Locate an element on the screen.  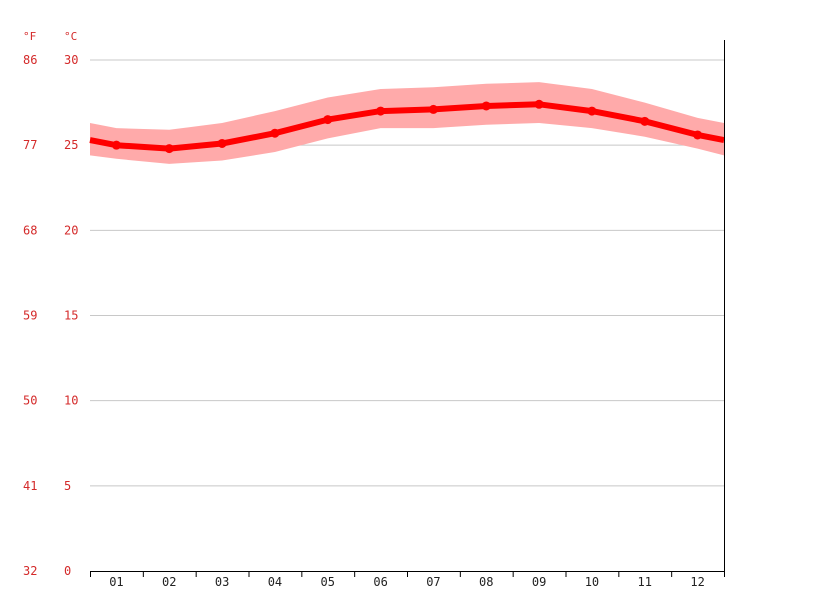
x-tick-label: 03 is located at coordinates (222, 582).